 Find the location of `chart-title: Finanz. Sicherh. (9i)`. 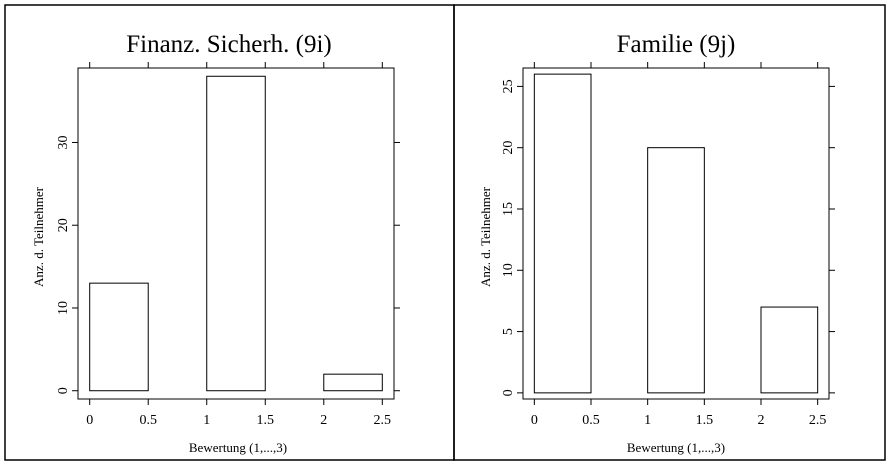

chart-title: Finanz. Sicherh. (9i) is located at coordinates (229, 44).